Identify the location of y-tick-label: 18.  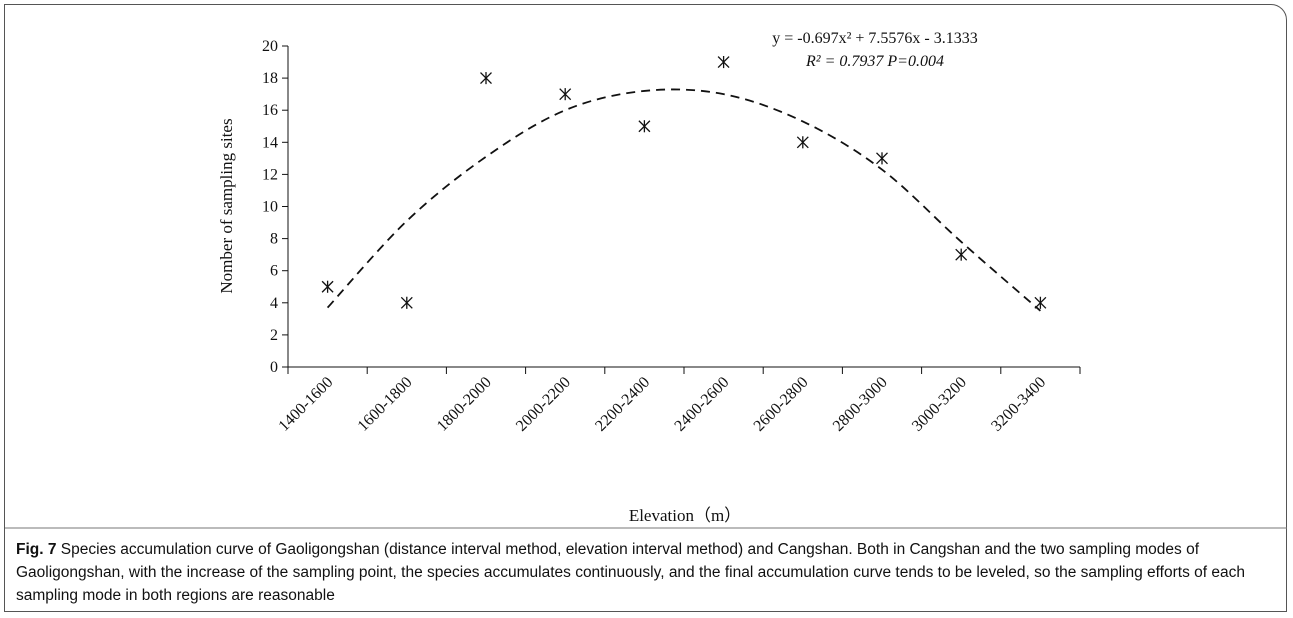
(270, 78).